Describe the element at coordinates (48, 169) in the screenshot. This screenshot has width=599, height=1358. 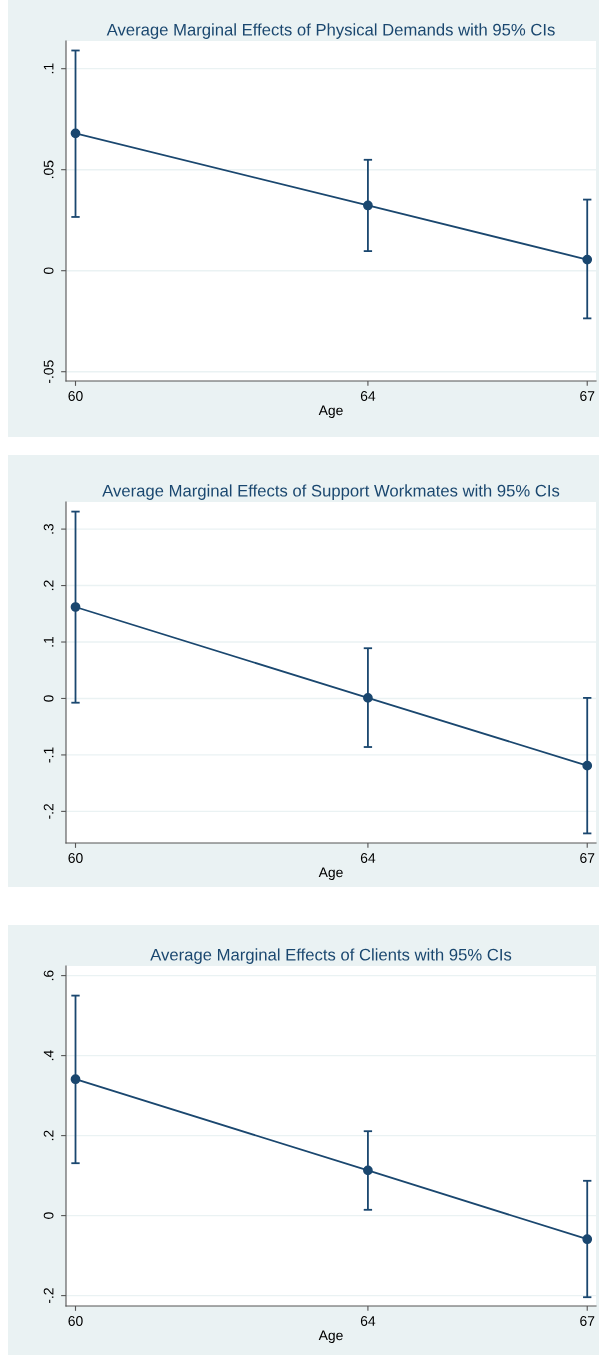
I see `y-tick-label: .05` at that location.